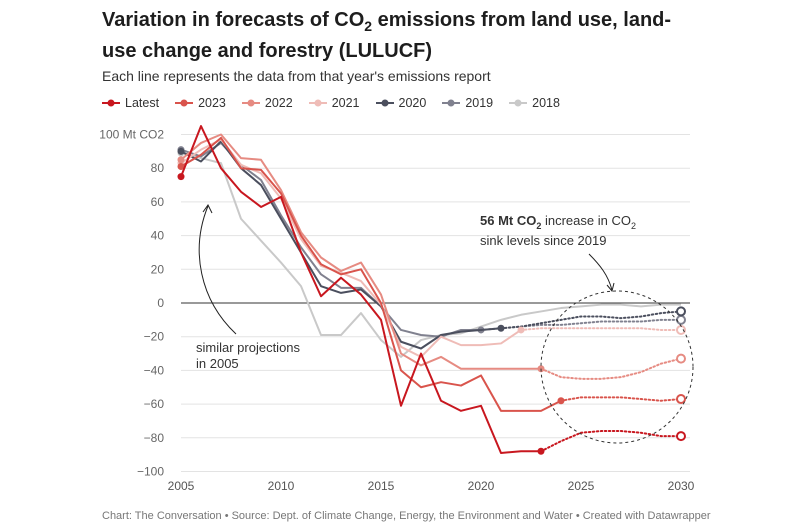 The height and width of the screenshot is (530, 800). I want to click on legend-item-2023: 2023, so click(200, 103).